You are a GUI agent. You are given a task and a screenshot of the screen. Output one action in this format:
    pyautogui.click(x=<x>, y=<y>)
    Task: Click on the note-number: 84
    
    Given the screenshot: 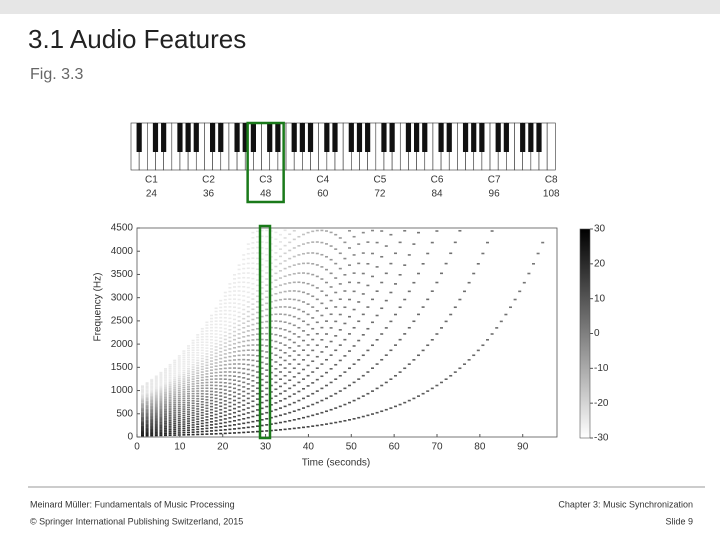 What is the action you would take?
    pyautogui.click(x=437, y=194)
    